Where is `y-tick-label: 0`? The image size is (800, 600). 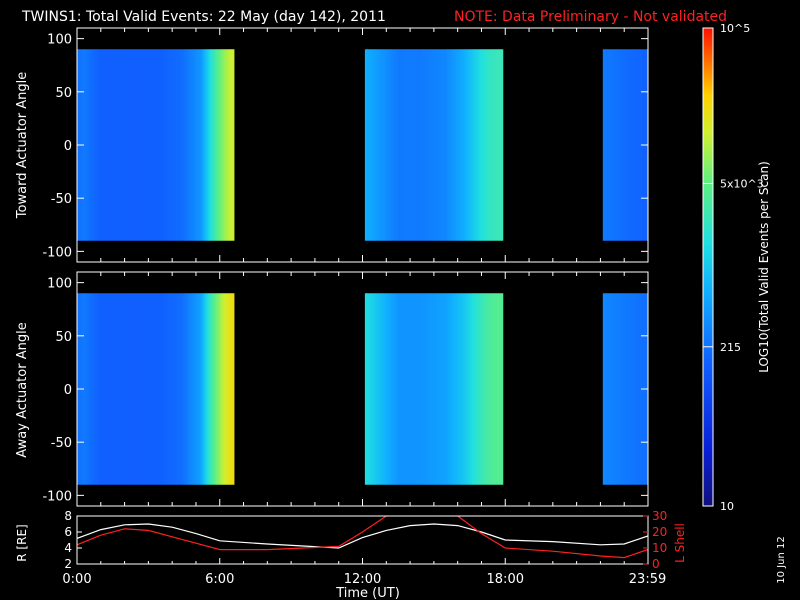 y-tick-label: 0 is located at coordinates (68, 146).